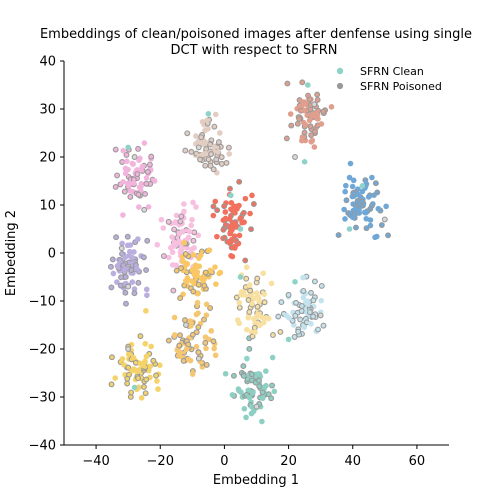 Image resolution: width=500 pixels, height=500 pixels. I want to click on legend-clean-marker, so click(340, 71).